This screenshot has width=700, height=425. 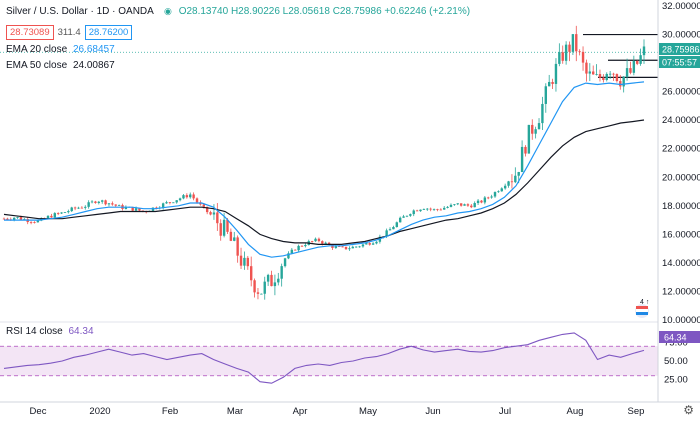 What do you see at coordinates (80, 11) in the screenshot?
I see `symbol-title: Silver / U.S. Dollar · 1D · OANDA` at bounding box center [80, 11].